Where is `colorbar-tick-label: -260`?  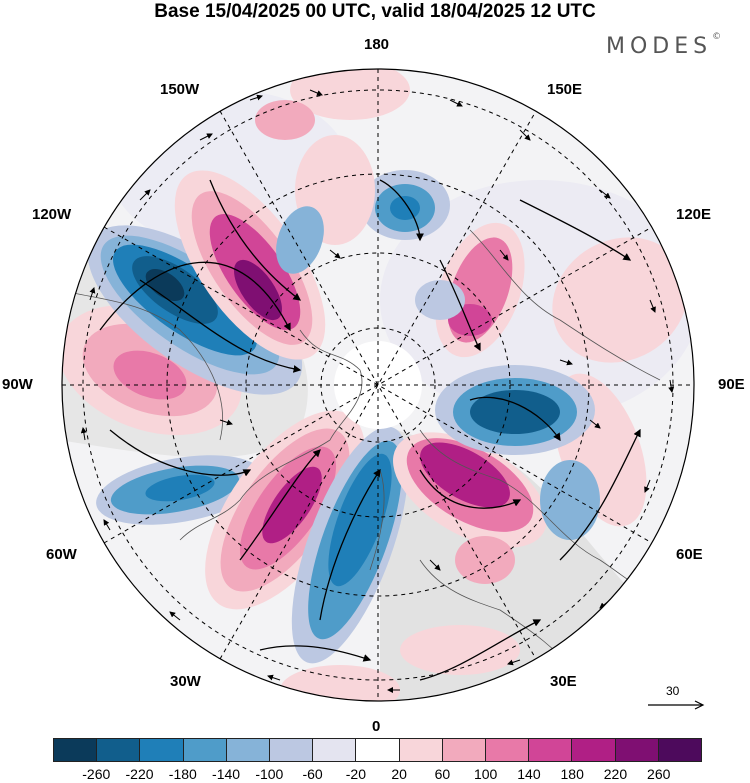
colorbar-tick-label: -260 is located at coordinates (96, 774).